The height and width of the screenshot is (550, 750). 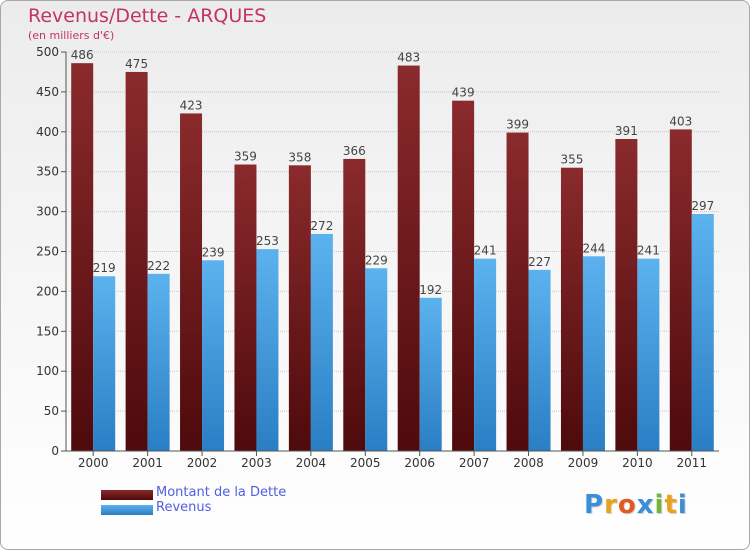 What do you see at coordinates (583, 463) in the screenshot?
I see `x-tick-label: 2009` at bounding box center [583, 463].